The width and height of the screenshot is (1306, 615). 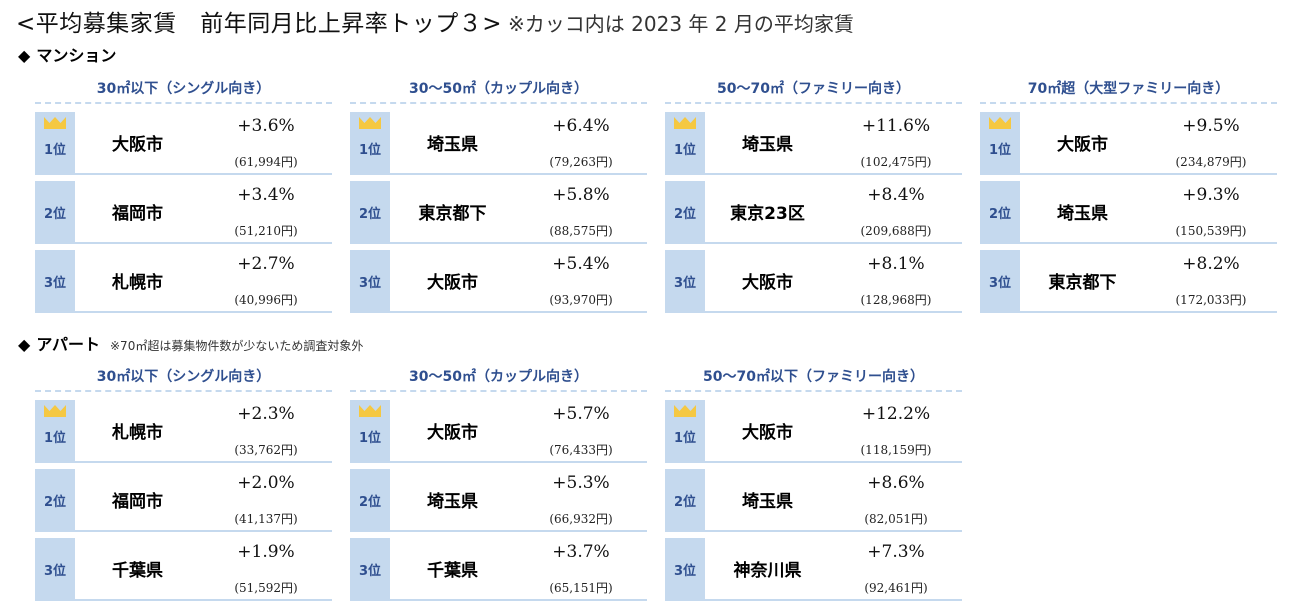 I want to click on ranking-row: 3位 千葉県 +3.7% (65,151円), so click(x=498, y=569).